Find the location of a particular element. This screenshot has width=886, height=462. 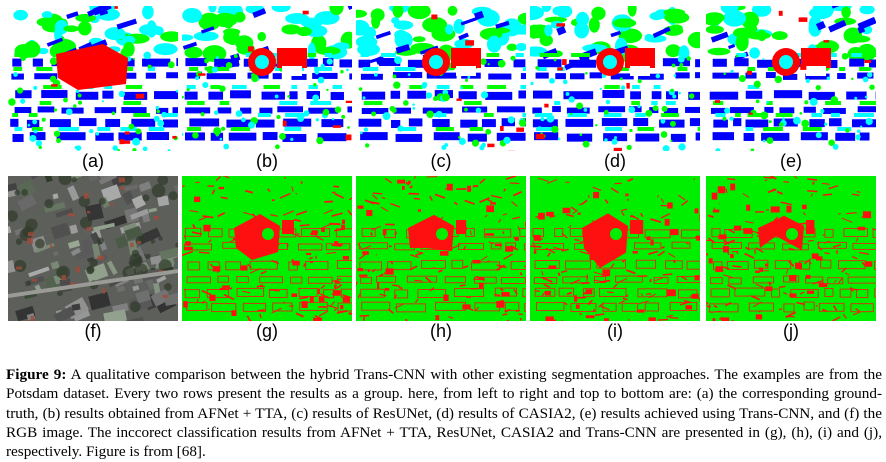

panel-h-resunet-errors is located at coordinates (441, 248).